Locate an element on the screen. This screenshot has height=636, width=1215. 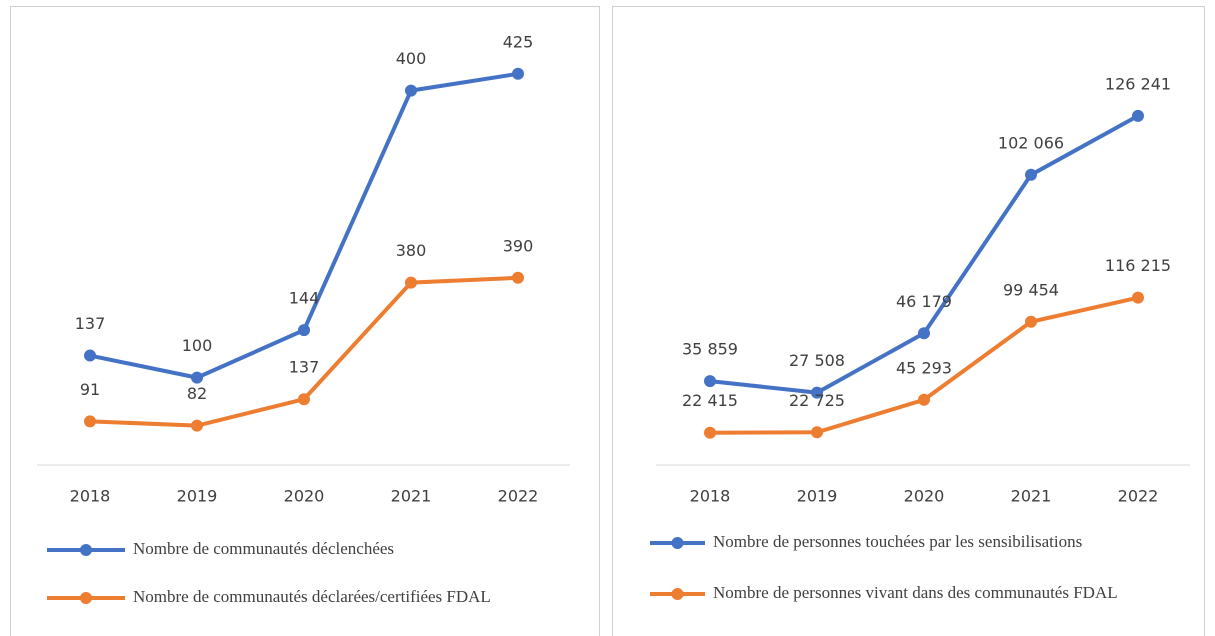
data-label: 27 508 is located at coordinates (817, 360).